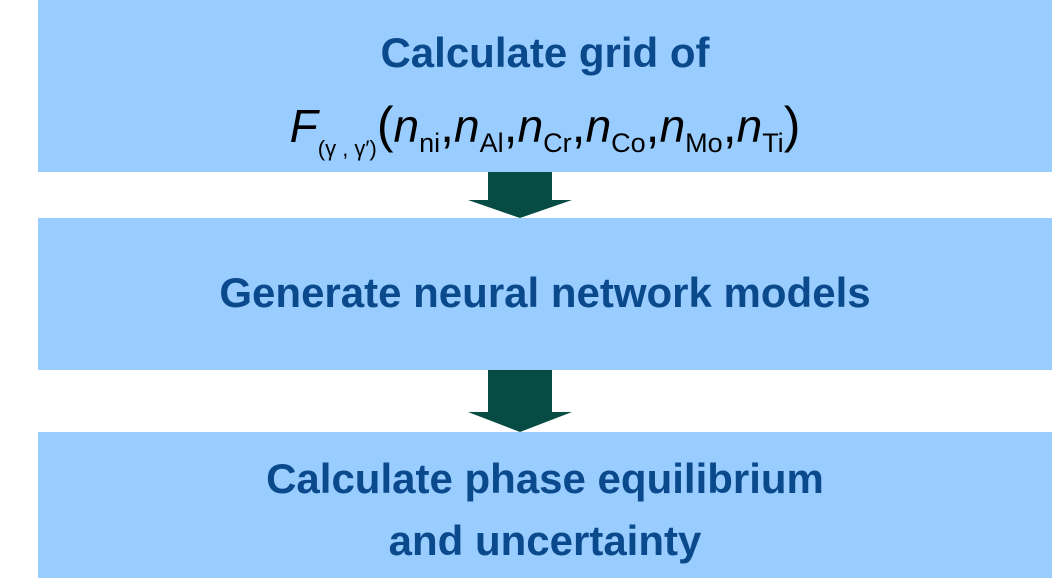  Describe the element at coordinates (430, 143) in the screenshot. I see `formula-sub-ni: ni` at that location.